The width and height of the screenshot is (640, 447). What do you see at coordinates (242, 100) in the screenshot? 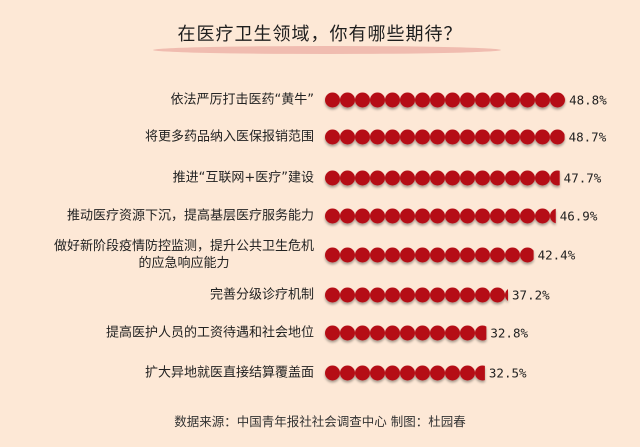
I see `category-label: 依法严厉打击医药“黄牛”` at bounding box center [242, 100].